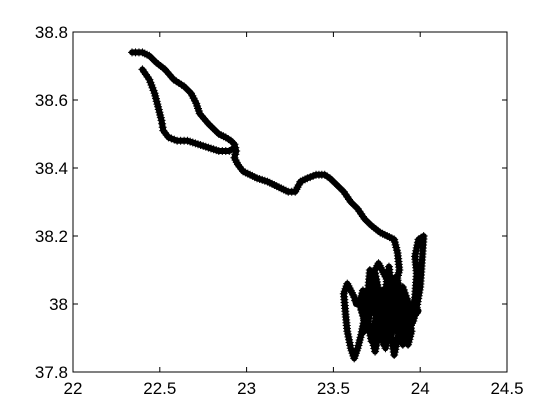 This screenshot has height=420, width=560. I want to click on x-tick-label: 22.5, so click(159, 388).